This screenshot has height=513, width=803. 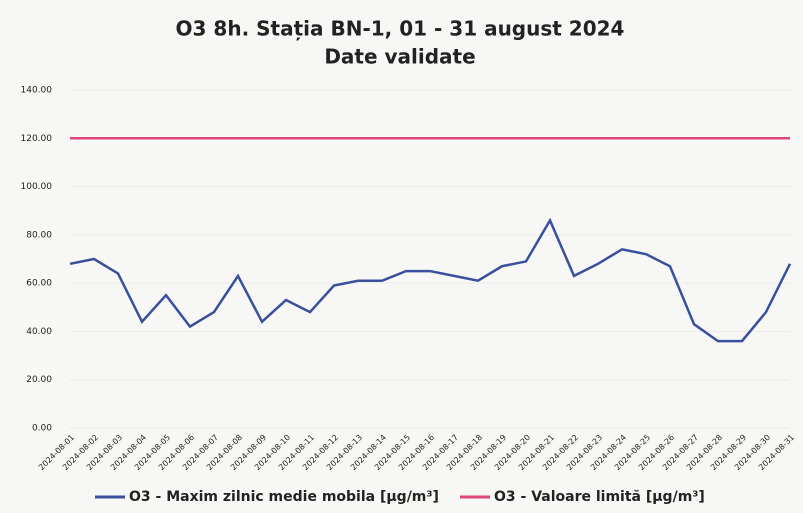 What do you see at coordinates (400, 29) in the screenshot?
I see `chart-title: O3 8h. Stația BN-1, 01 - 31 august 2024` at bounding box center [400, 29].